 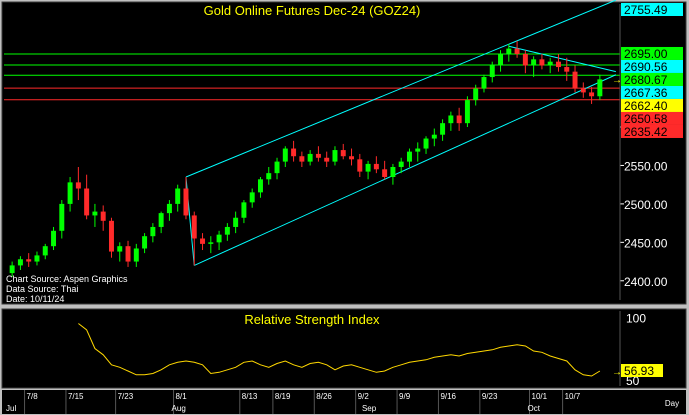 What do you see at coordinates (312, 319) in the screenshot?
I see `rsi-title: Relative Strength Index` at bounding box center [312, 319].